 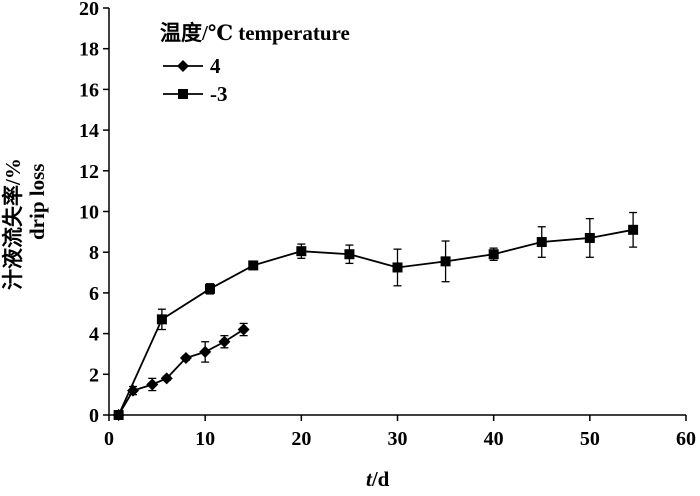 I want to click on legend: 温度/℃ temperature 4 -3, so click(x=255, y=63).